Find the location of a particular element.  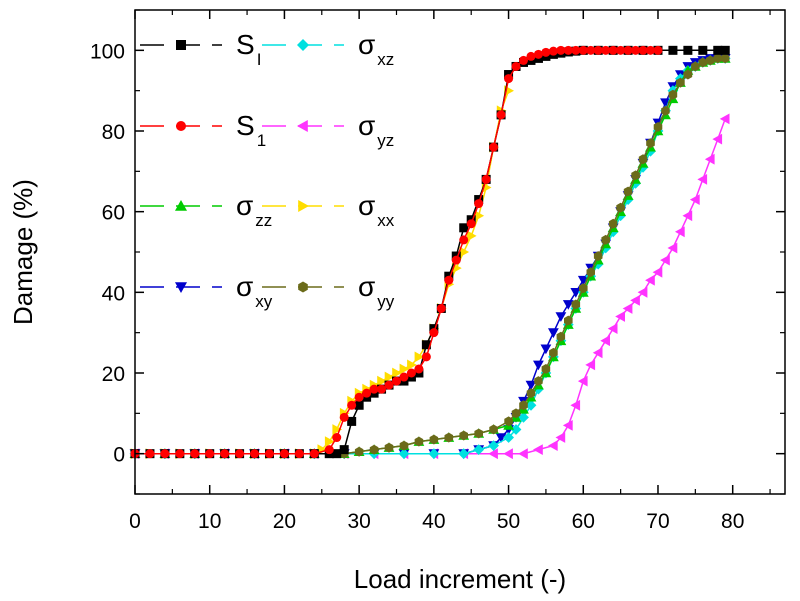

legend-label: σ zz is located at coordinates (254, 210).